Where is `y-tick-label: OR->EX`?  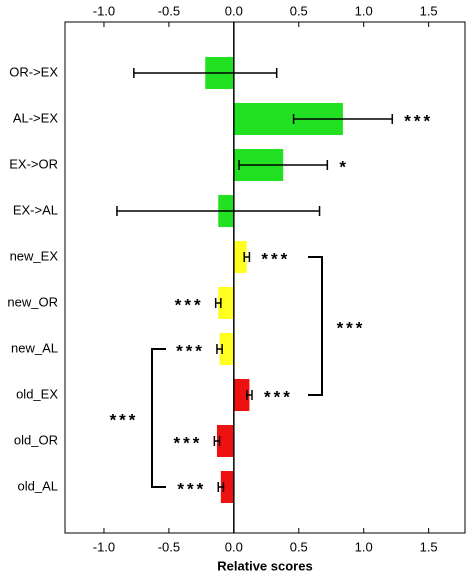
y-tick-label: OR->EX is located at coordinates (33, 71).